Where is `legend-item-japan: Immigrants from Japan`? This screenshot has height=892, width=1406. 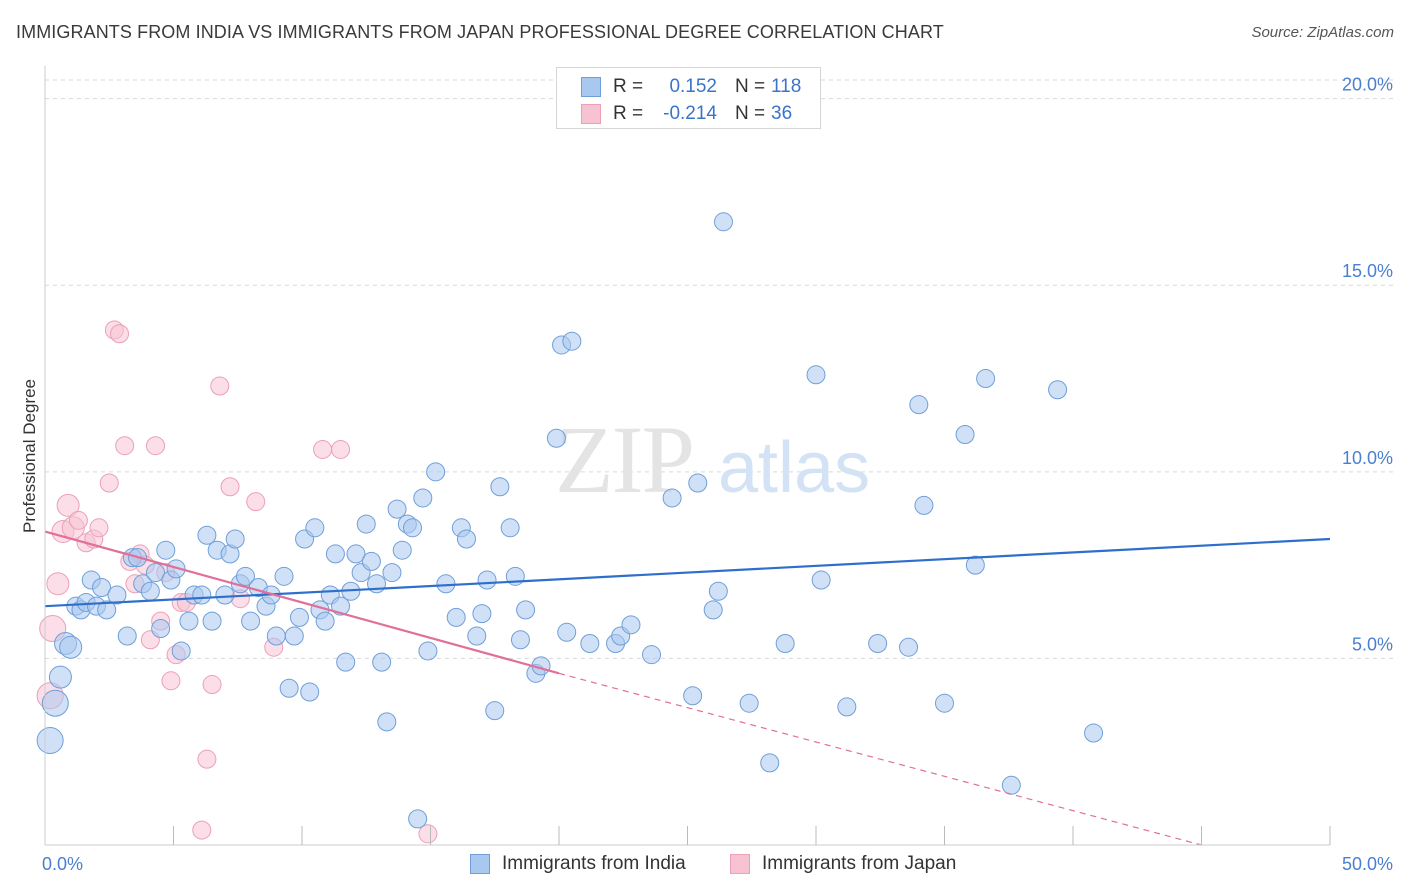 legend-item-japan: Immigrants from Japan is located at coordinates (843, 864).